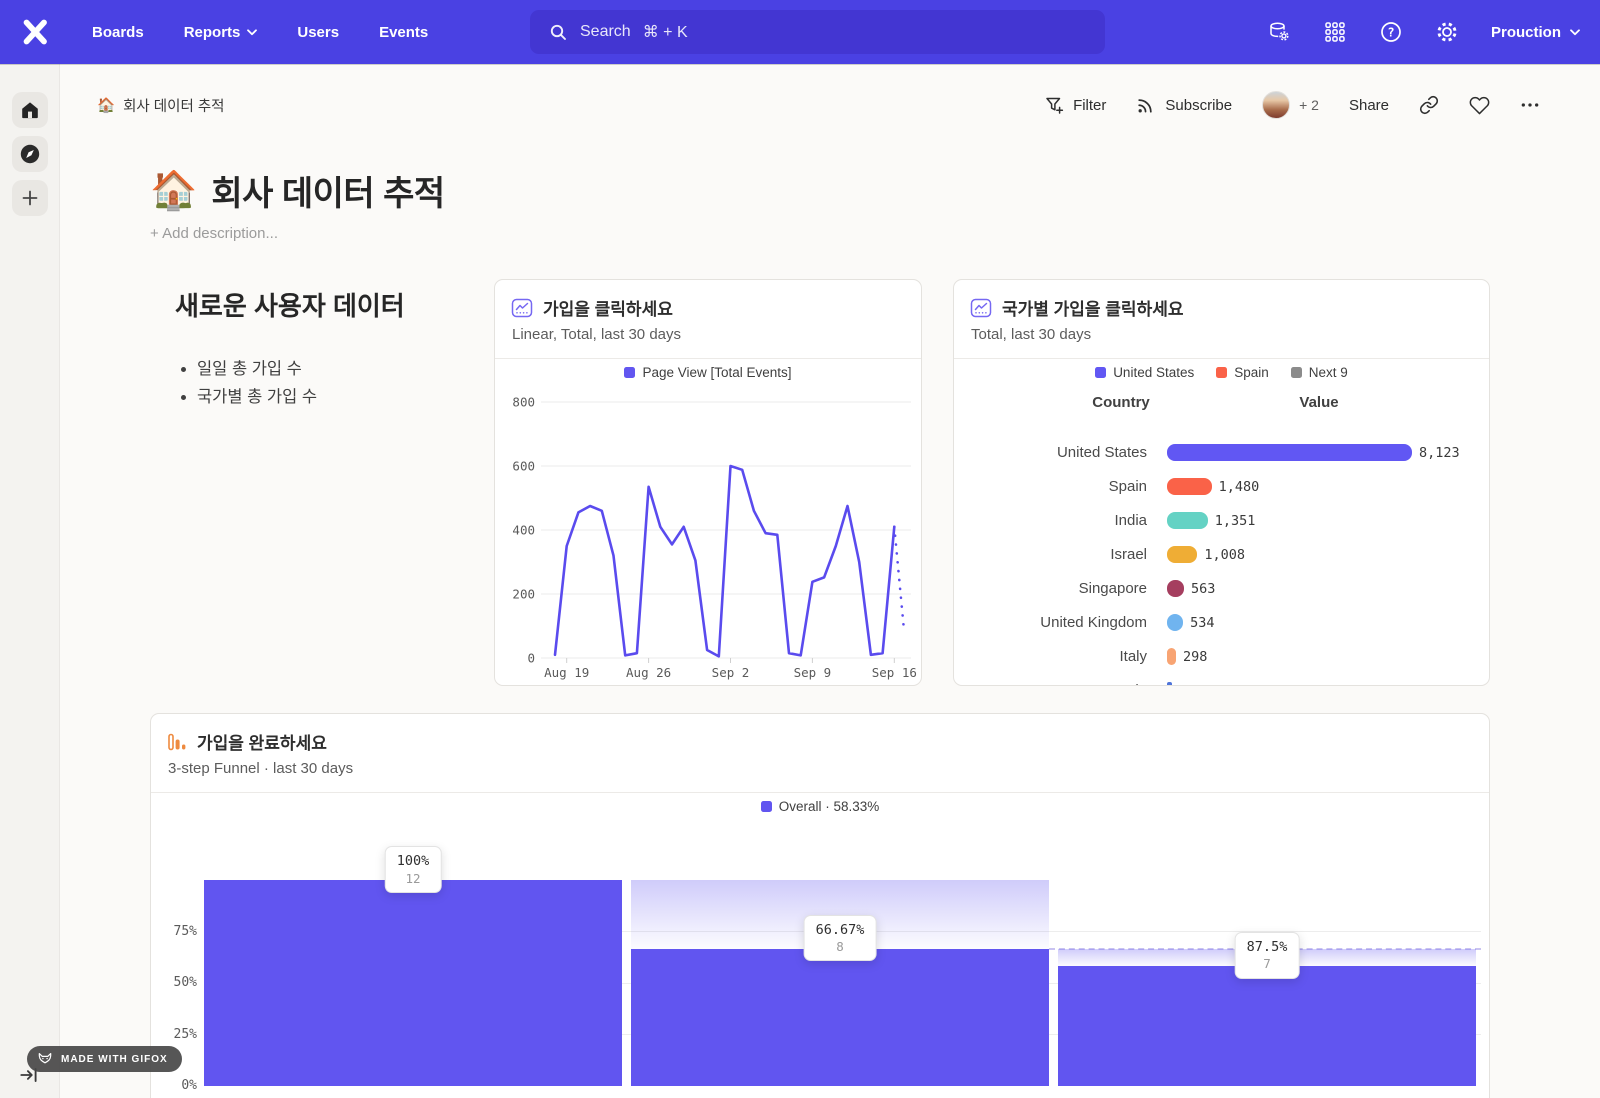  I want to click on conversion-count: 7, so click(1267, 964).